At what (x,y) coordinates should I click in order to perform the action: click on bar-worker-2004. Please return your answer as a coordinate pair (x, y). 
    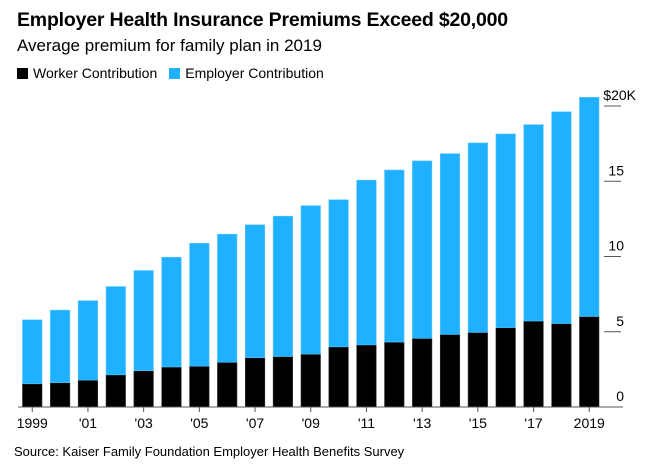
    Looking at the image, I should click on (171, 387).